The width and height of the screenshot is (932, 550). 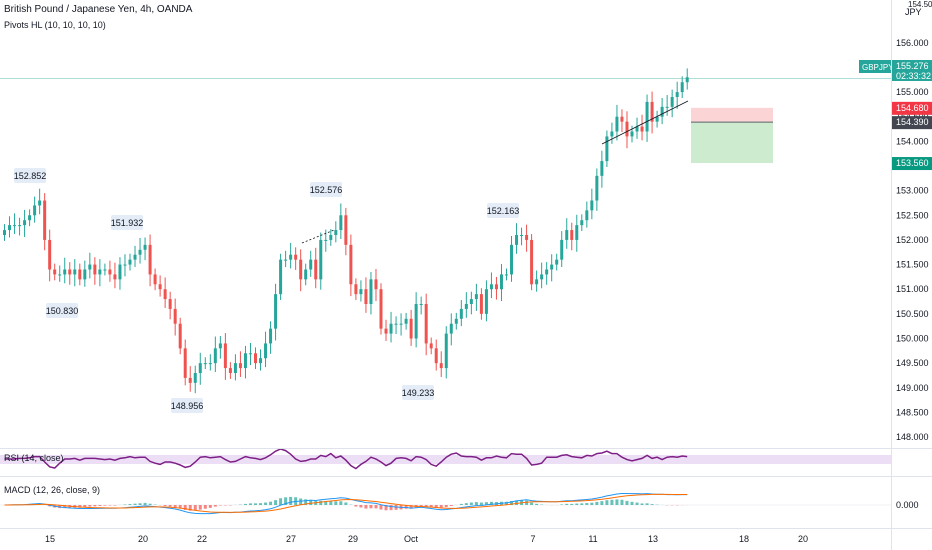 I want to click on time-axis-tick: 20, so click(x=143, y=539).